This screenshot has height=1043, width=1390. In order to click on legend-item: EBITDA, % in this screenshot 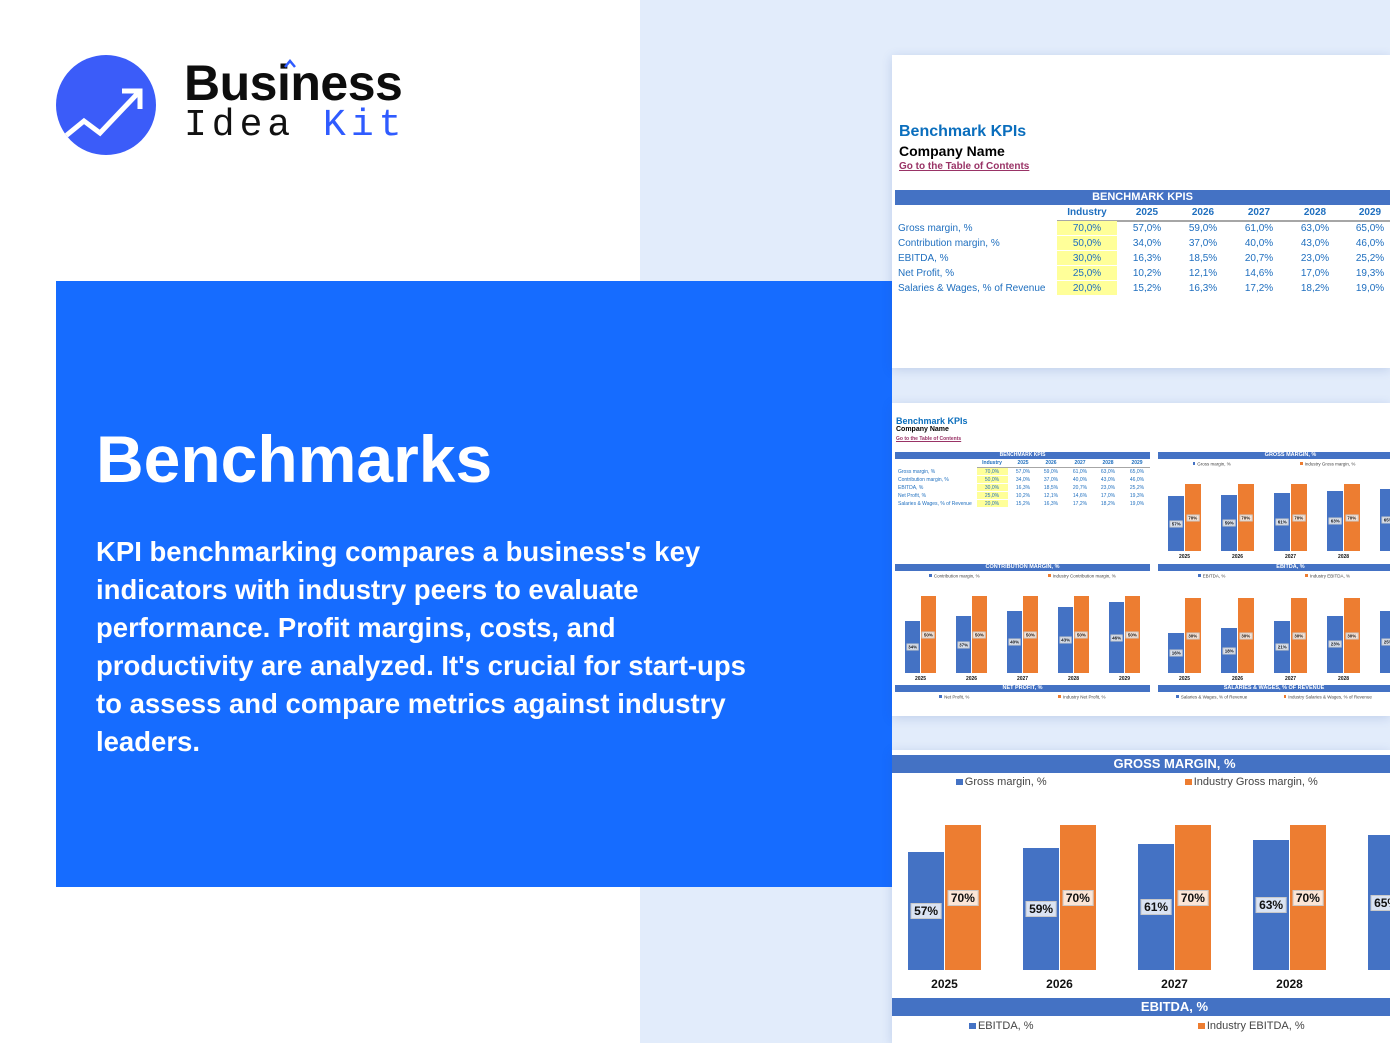, I will do `click(1001, 1026)`.